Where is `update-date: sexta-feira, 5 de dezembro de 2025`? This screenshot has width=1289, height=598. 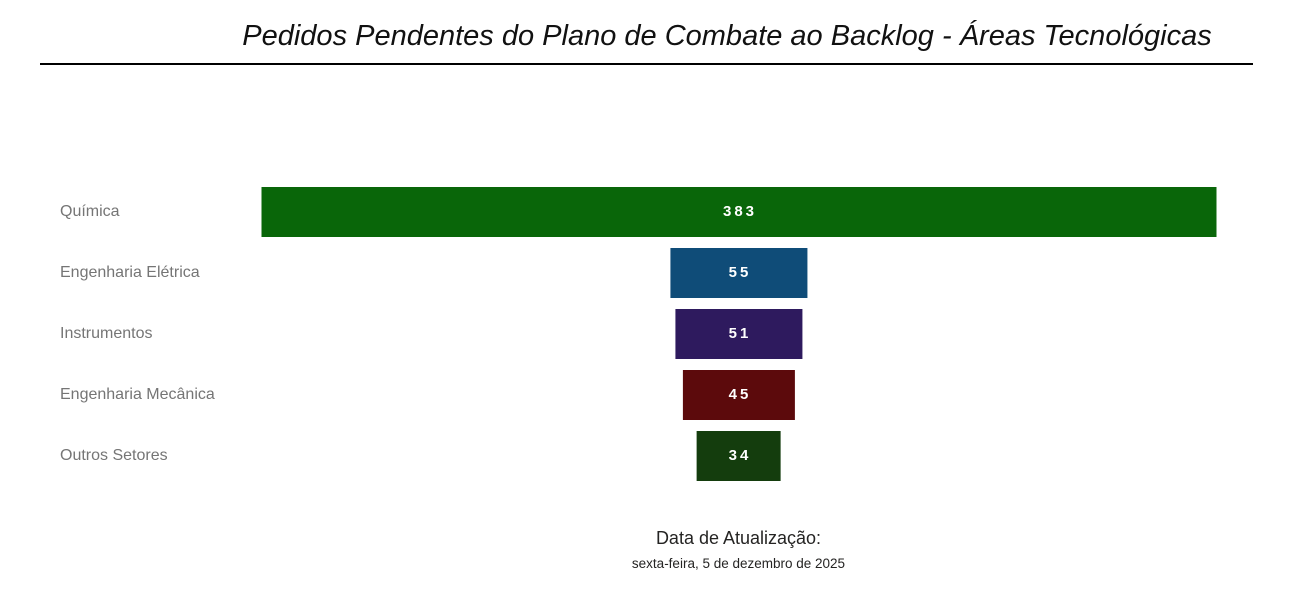
update-date: sexta-feira, 5 de dezembro de 2025 is located at coordinates (738, 563).